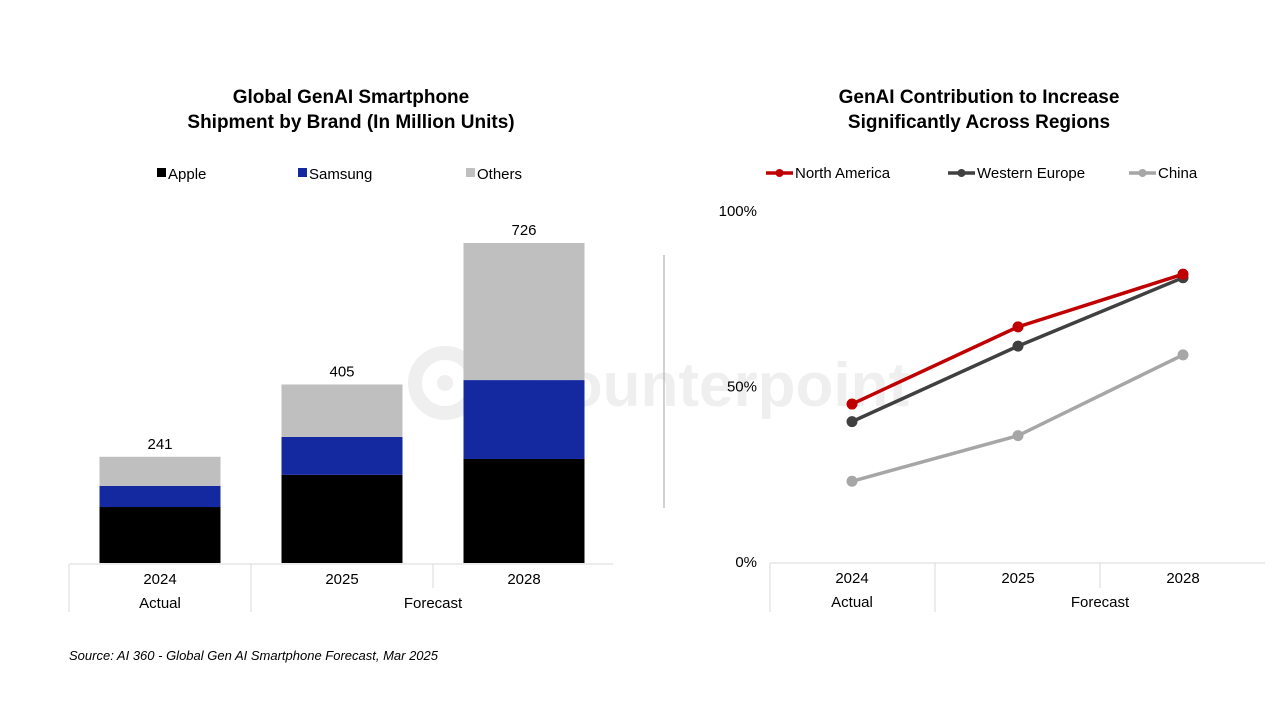  What do you see at coordinates (779, 173) in the screenshot?
I see `legend-marker-north-america` at bounding box center [779, 173].